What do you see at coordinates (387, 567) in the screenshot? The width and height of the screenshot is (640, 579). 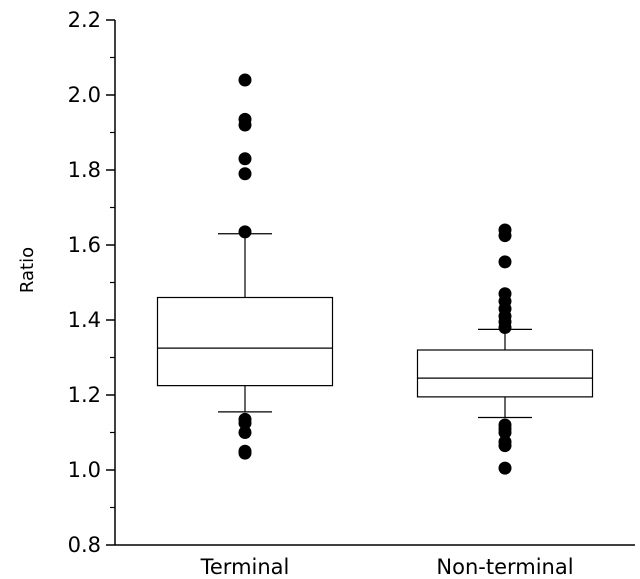 I see `x-axis-labels: Terminal Non-terminal` at bounding box center [387, 567].